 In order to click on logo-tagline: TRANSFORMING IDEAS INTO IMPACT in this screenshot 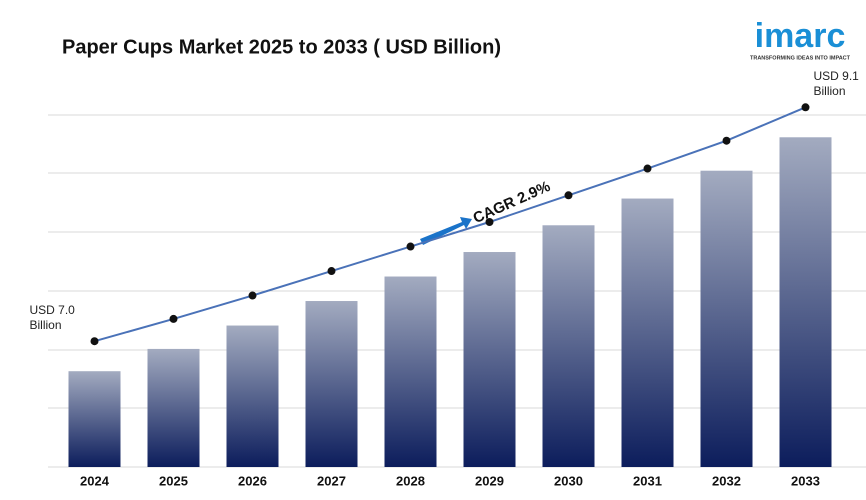, I will do `click(800, 58)`.